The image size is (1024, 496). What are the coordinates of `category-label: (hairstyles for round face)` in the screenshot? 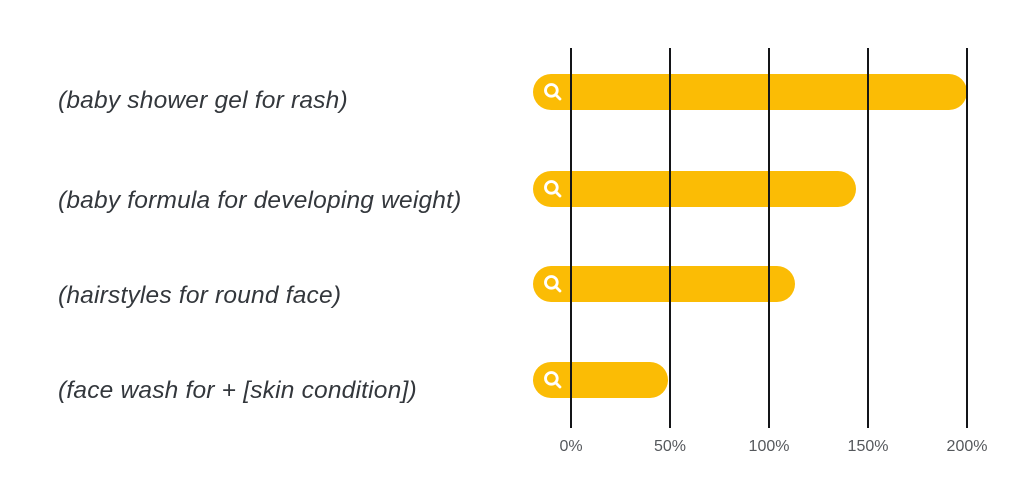 It's located at (200, 295).